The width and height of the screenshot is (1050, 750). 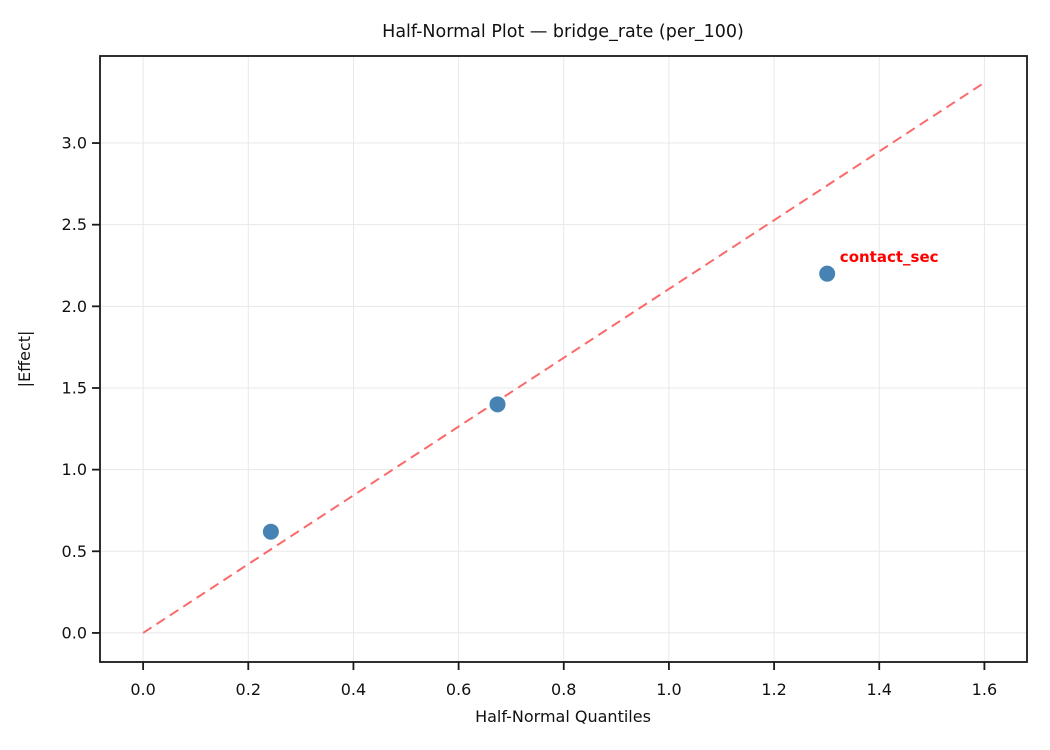 I want to click on x-tick-label: 1.6, so click(x=984, y=689).